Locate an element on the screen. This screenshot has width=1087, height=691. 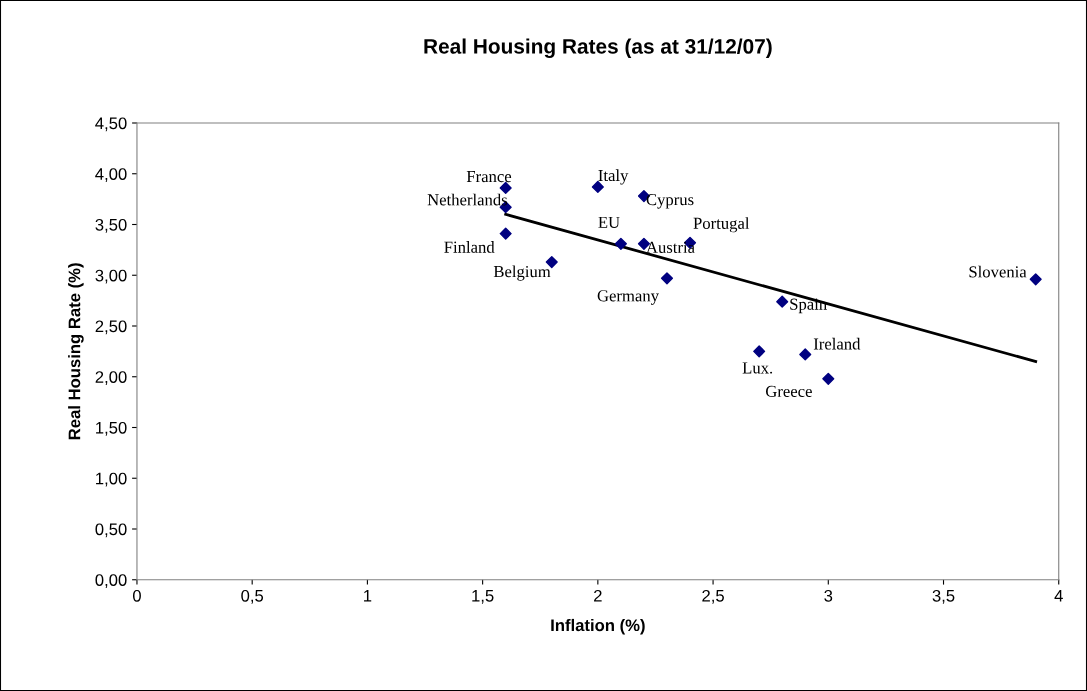
annotation: Greece is located at coordinates (788, 391).